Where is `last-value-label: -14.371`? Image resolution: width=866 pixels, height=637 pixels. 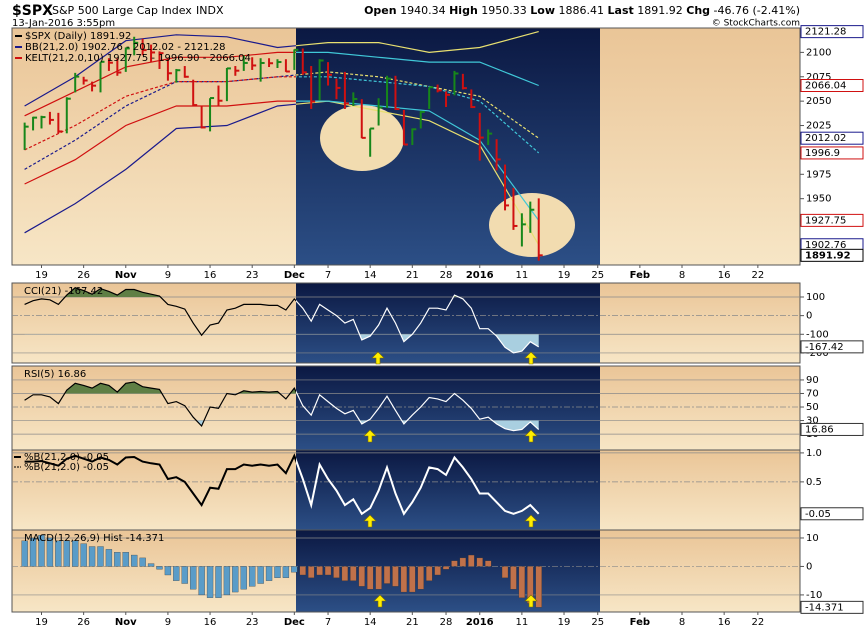
last-value-label: -14.371 is located at coordinates (824, 607).